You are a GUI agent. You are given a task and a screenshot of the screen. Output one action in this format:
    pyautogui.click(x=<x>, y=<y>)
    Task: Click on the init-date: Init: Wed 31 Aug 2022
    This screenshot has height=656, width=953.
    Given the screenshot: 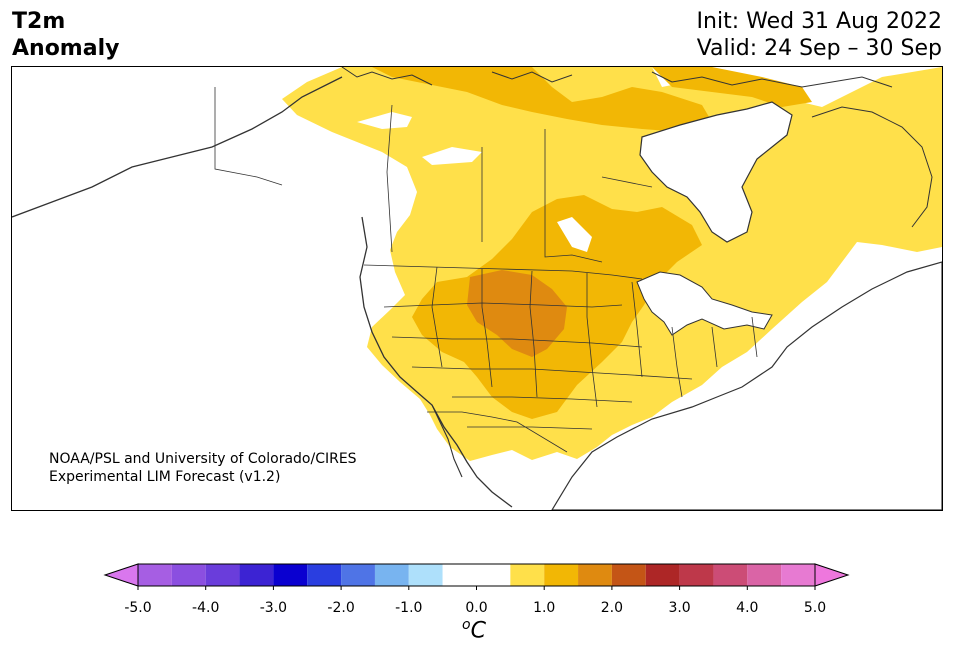 What is the action you would take?
    pyautogui.click(x=819, y=21)
    